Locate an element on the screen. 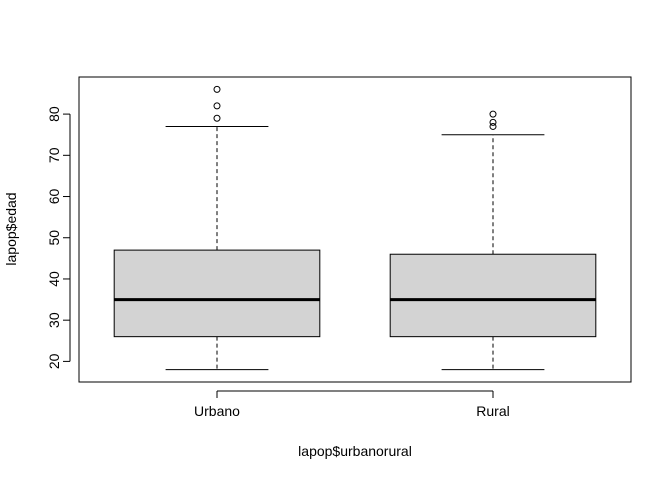 Image resolution: width=672 pixels, height=480 pixels. y-tick-label: 70 is located at coordinates (54, 155).